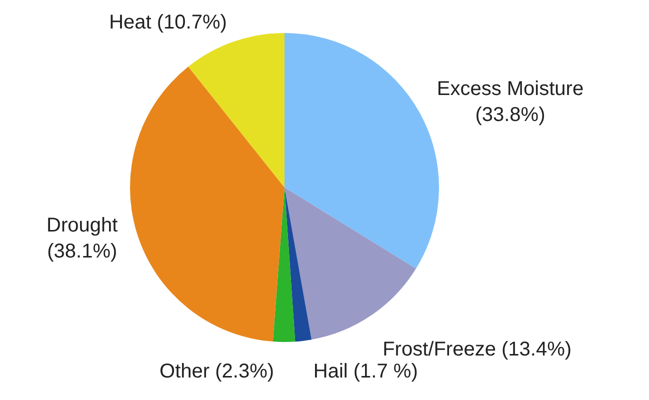  Describe the element at coordinates (217, 371) in the screenshot. I see `slice-label: Other (2.3%)` at that location.